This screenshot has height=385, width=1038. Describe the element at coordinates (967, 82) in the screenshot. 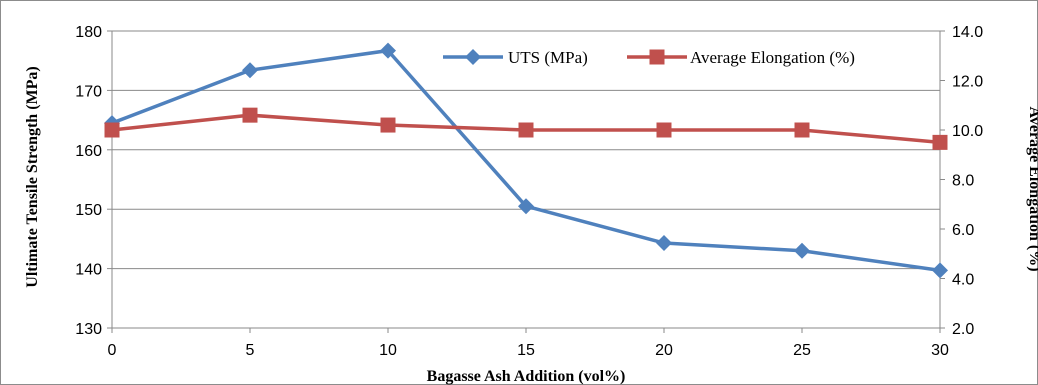

I see `y2-tick-label: 12.0` at that location.